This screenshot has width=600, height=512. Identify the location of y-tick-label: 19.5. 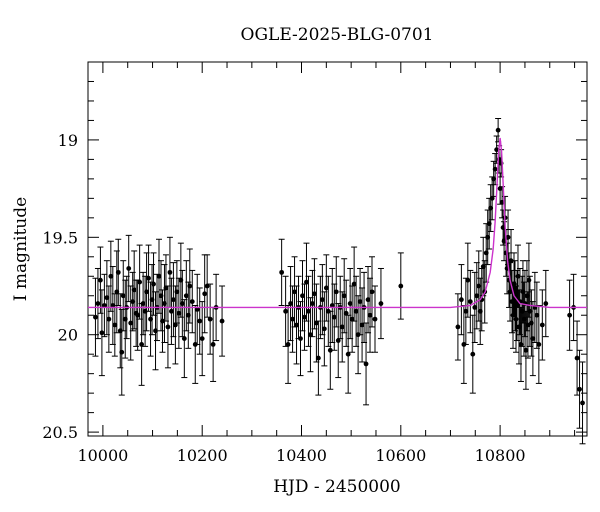
(60, 237).